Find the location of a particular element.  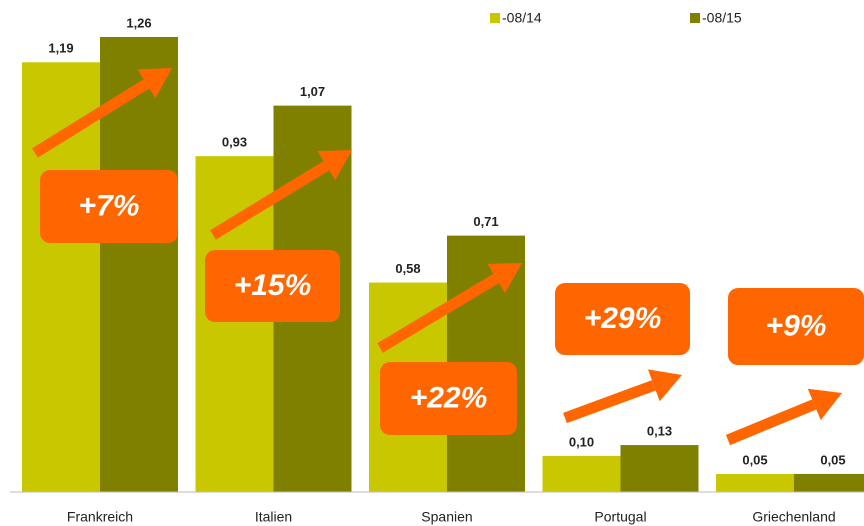

annotation: +7% is located at coordinates (109, 205).